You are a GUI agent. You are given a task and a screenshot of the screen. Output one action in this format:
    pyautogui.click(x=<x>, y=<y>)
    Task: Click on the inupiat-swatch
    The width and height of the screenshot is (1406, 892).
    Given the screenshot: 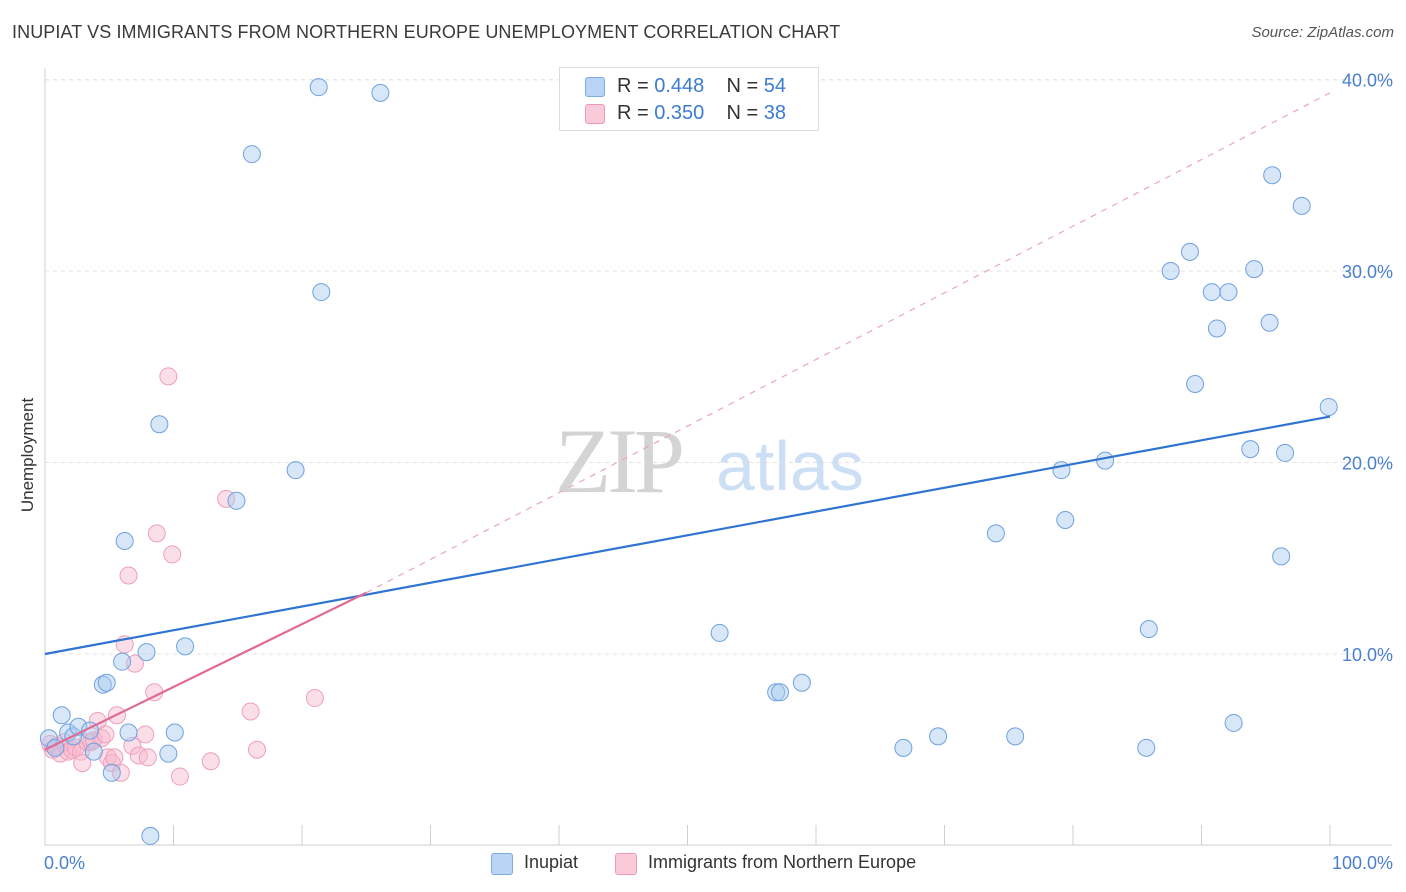 What is the action you would take?
    pyautogui.click(x=595, y=87)
    